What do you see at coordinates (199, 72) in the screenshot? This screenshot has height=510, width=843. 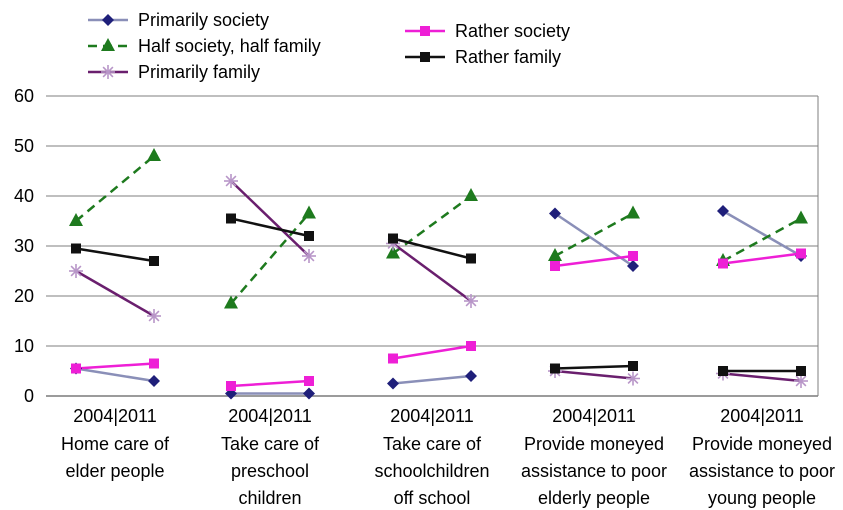 I see `legend-label: Primarily family` at bounding box center [199, 72].